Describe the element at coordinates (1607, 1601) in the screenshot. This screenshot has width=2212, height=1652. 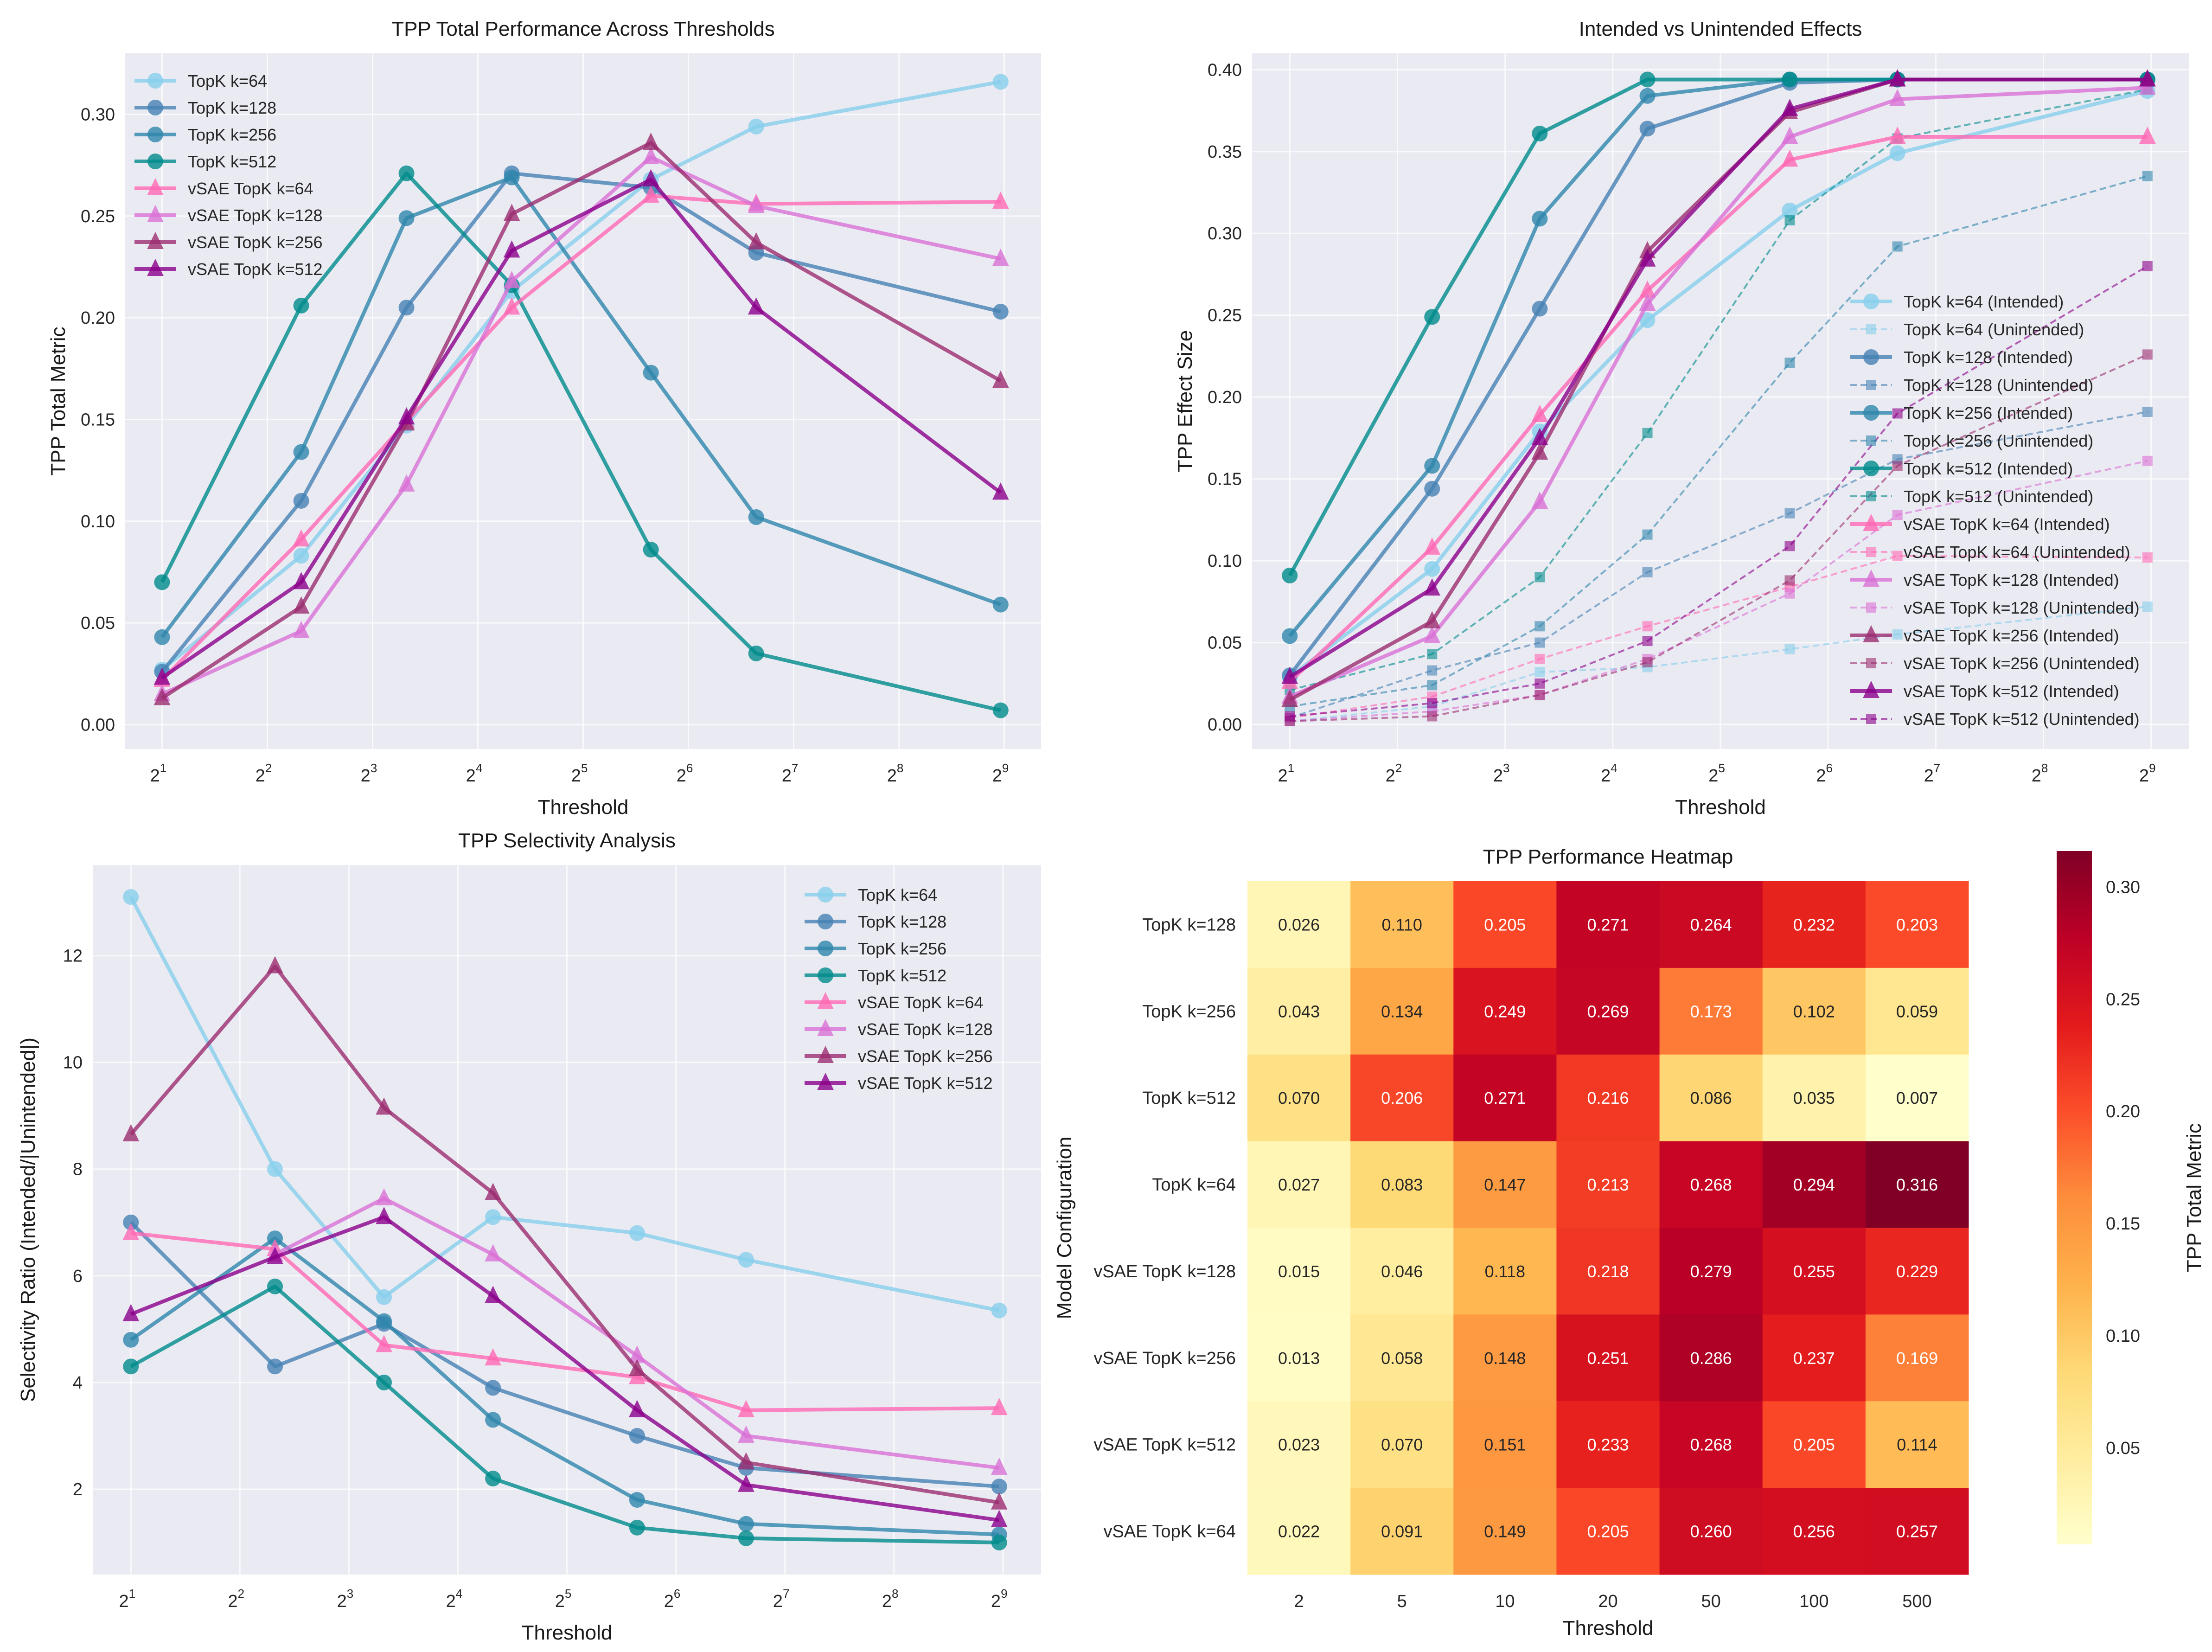
I see `column-label: 20` at that location.